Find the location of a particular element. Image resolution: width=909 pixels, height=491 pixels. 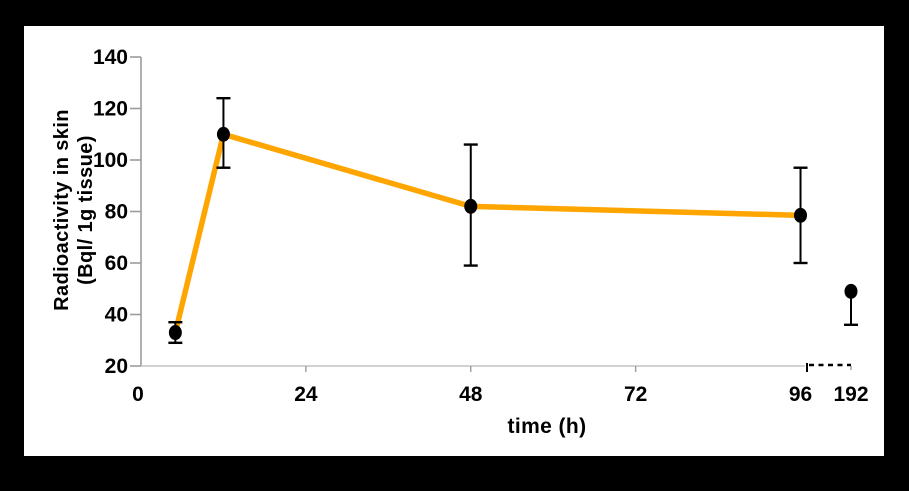

x-tick-label: 24 is located at coordinates (306, 394).